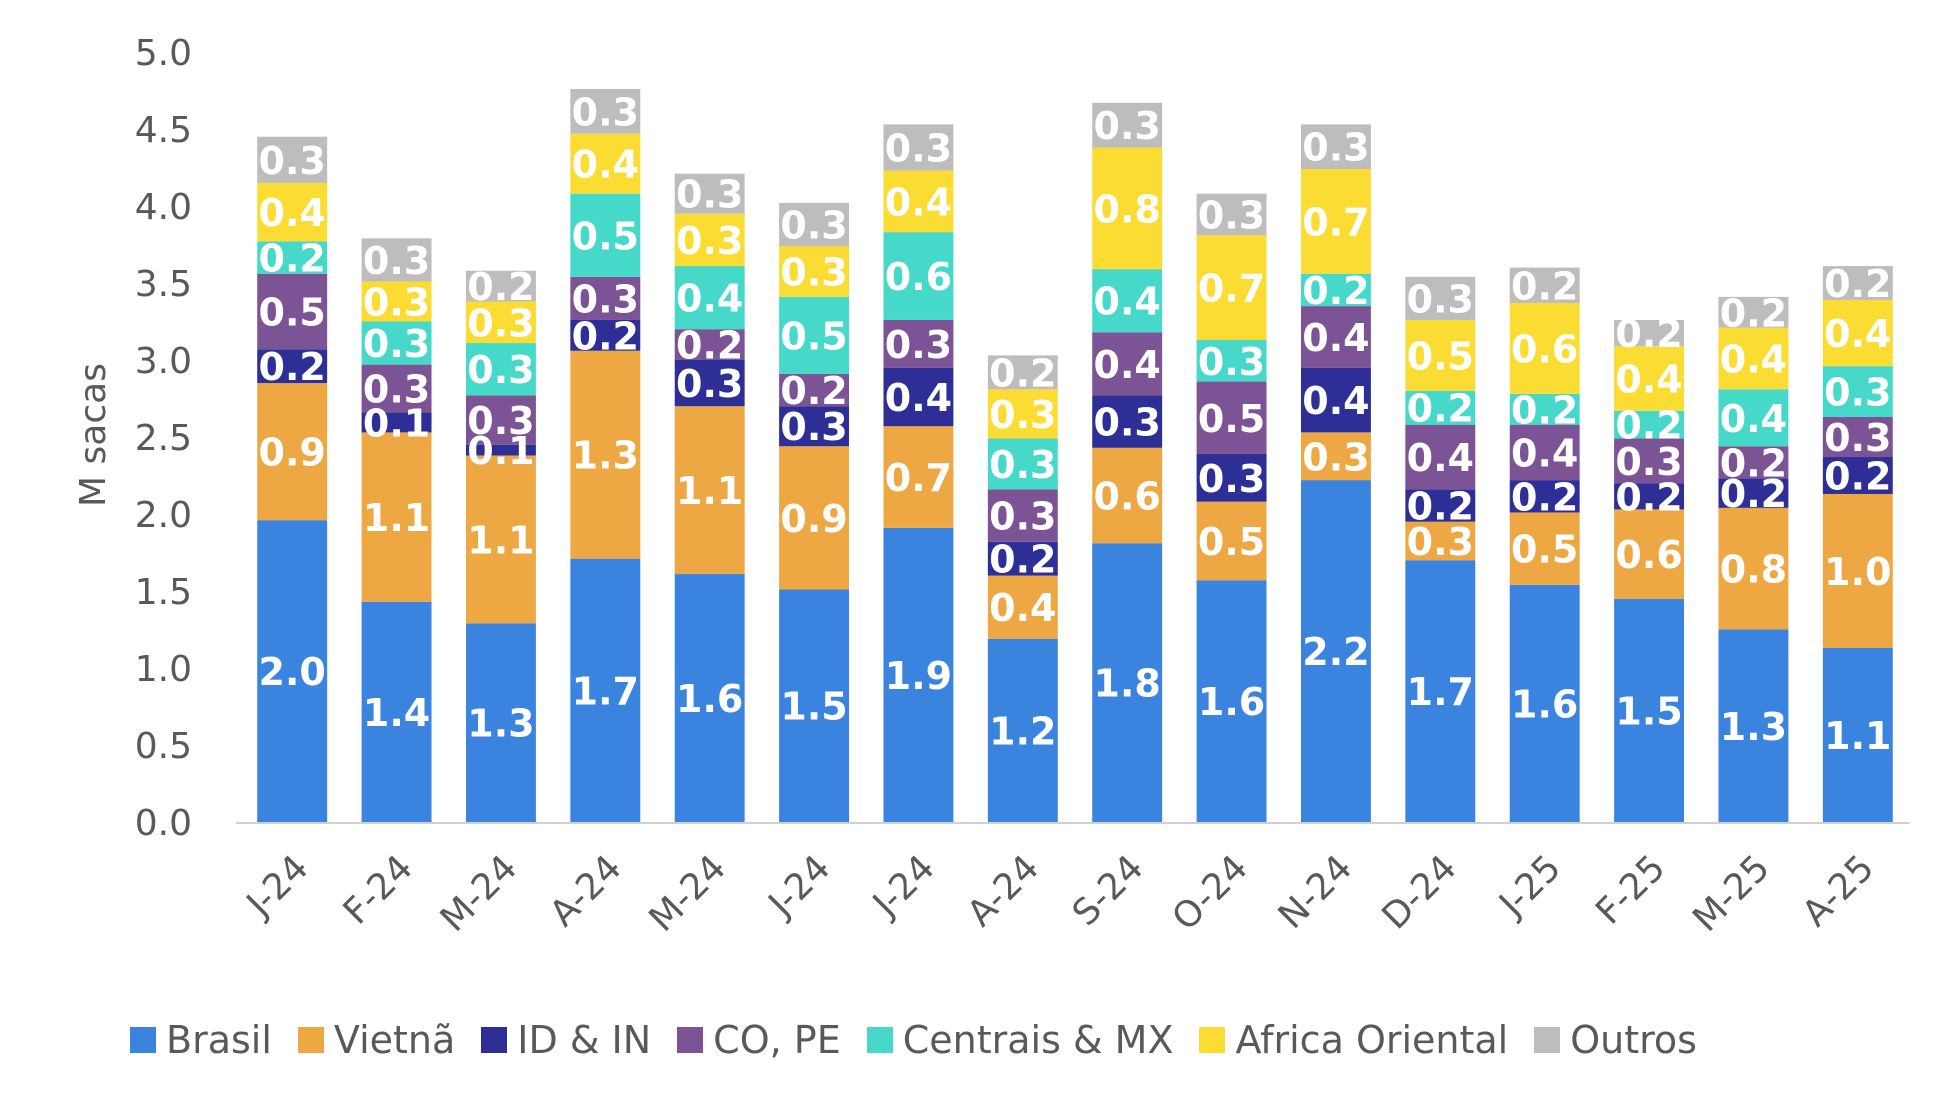 The image size is (1949, 1105). I want to click on data-label: 0.9, so click(813, 519).